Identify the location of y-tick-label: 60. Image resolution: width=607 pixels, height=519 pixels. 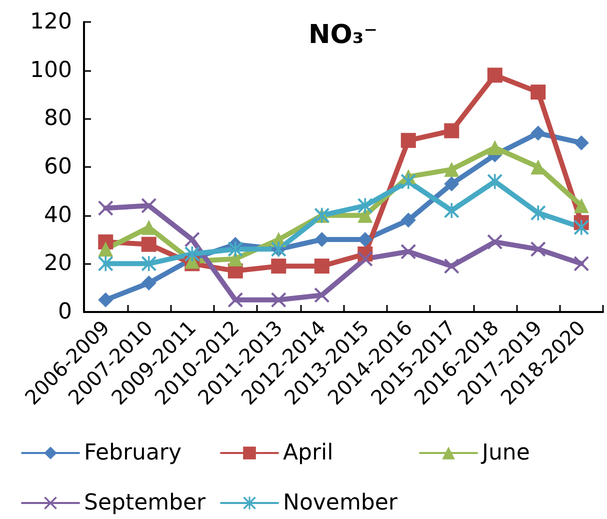
(58, 167).